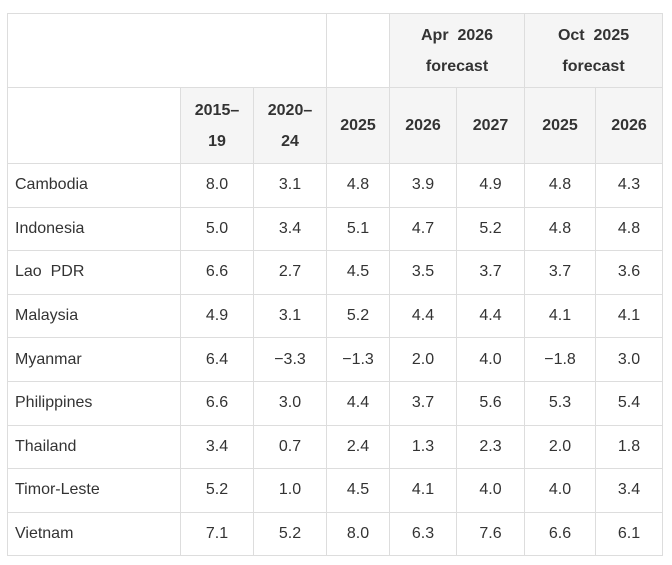 The height and width of the screenshot is (565, 672). Describe the element at coordinates (94, 359) in the screenshot. I see `country-cell: Myanmar` at that location.